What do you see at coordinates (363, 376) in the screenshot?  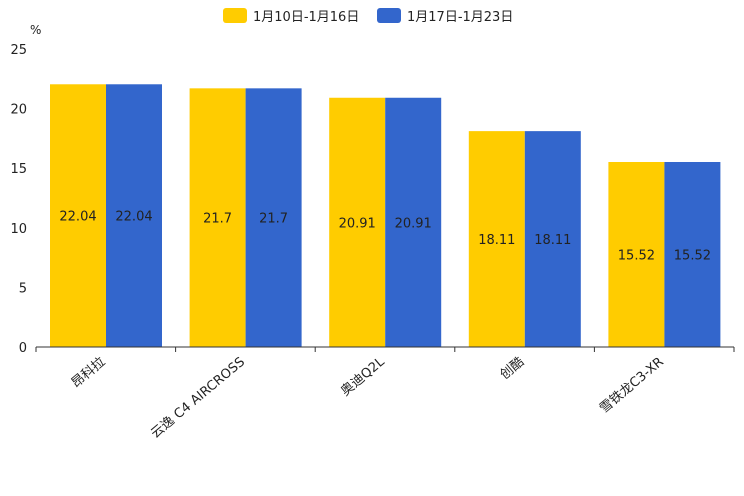 I see `x-tick-label: 奥迪Q2L` at bounding box center [363, 376].